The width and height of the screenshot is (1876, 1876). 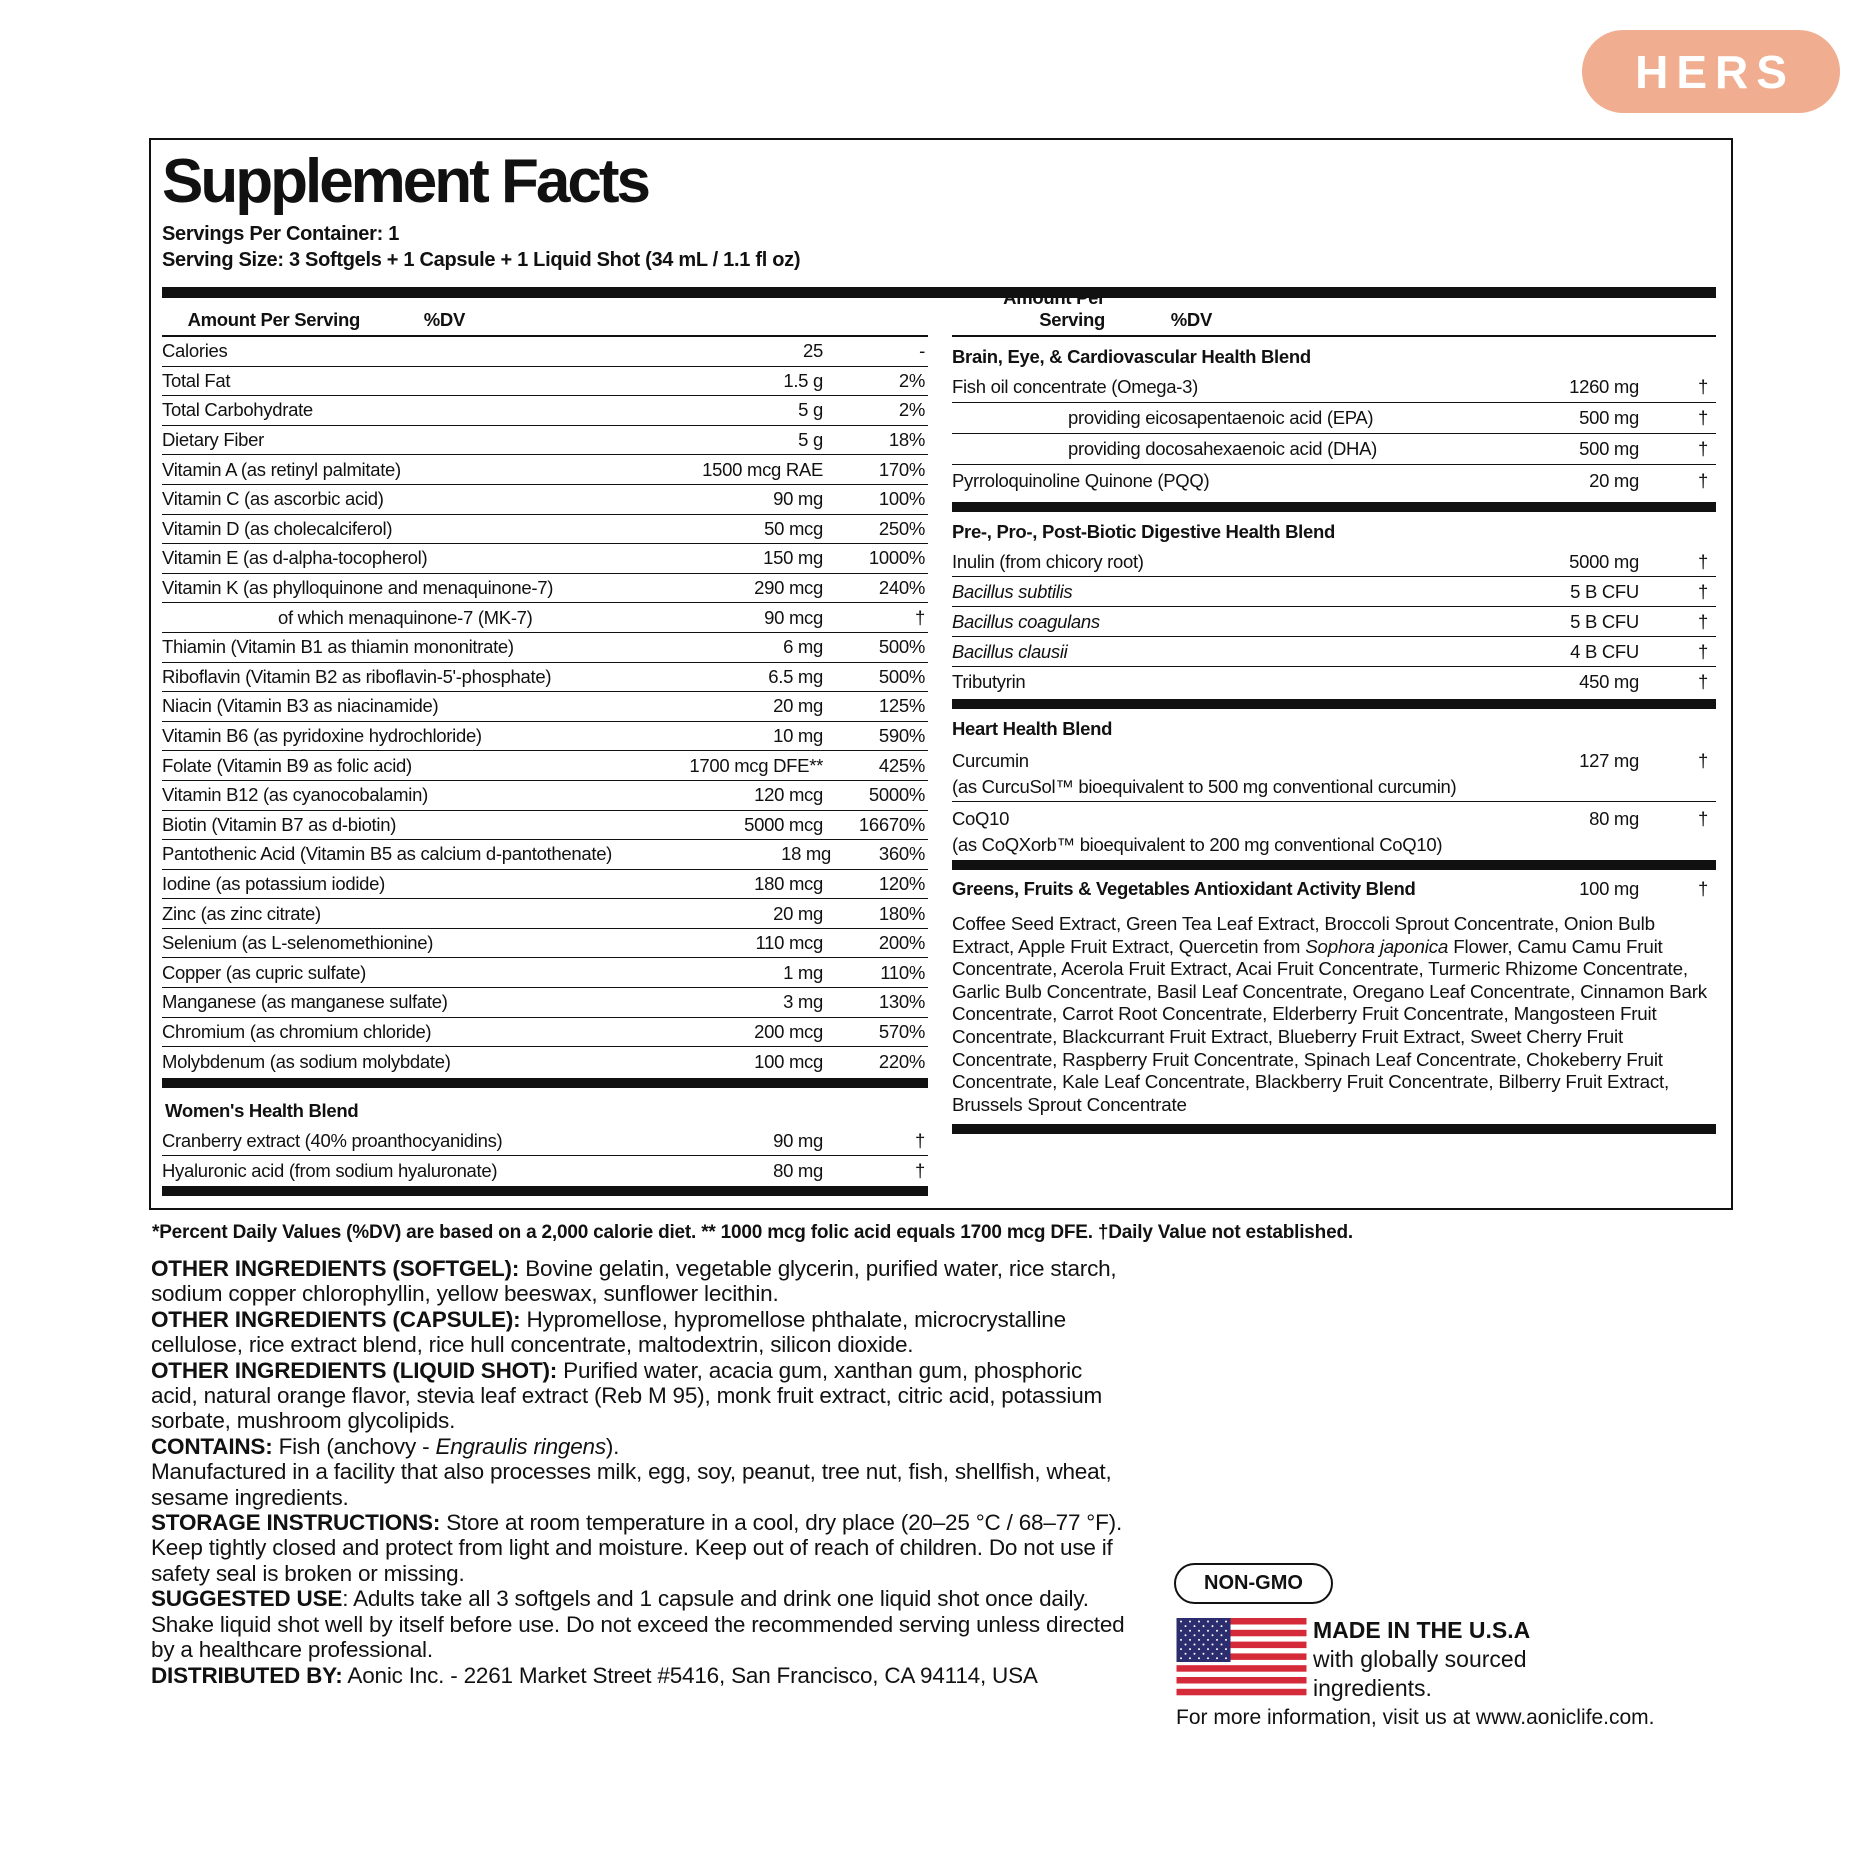 What do you see at coordinates (803, 1002) in the screenshot?
I see `amount: 3 mg` at bounding box center [803, 1002].